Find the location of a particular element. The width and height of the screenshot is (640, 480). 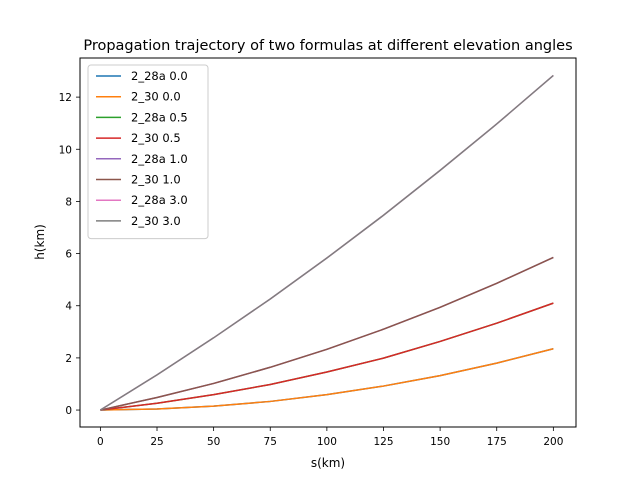

x-tick-label: 100 is located at coordinates (327, 442).